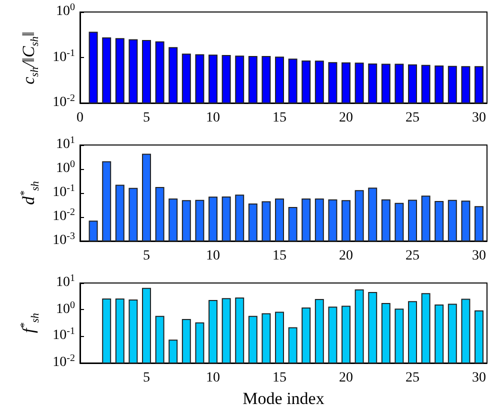 The width and height of the screenshot is (491, 417). I want to click on x-axis-title: Mode index, so click(283, 399).